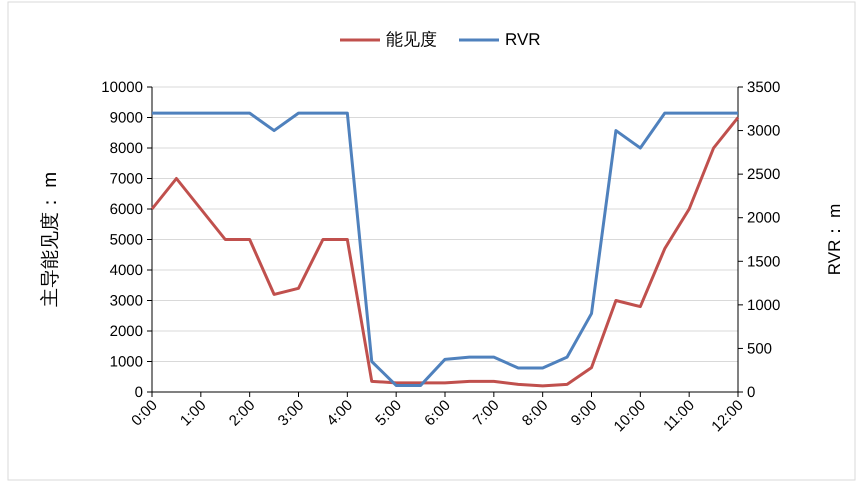 The image size is (857, 482). I want to click on y2-tick-label: 3500, so click(763, 87).